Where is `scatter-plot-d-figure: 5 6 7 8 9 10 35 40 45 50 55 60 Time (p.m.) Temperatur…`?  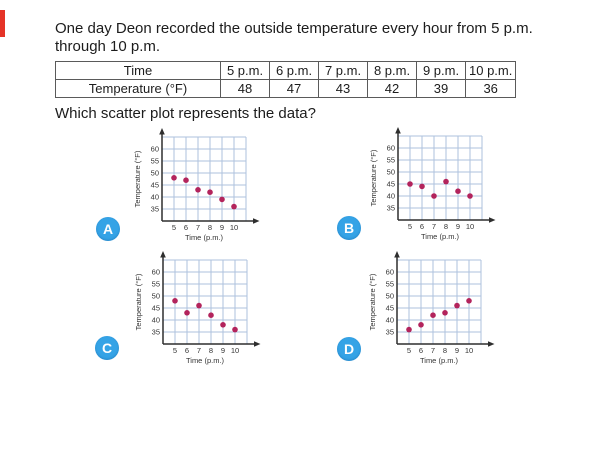
scatter-plot-d-figure: 5 6 7 8 9 10 35 40 45 50 55 60 Time (p.m.) Temperatur… is located at coordinates (431, 308).